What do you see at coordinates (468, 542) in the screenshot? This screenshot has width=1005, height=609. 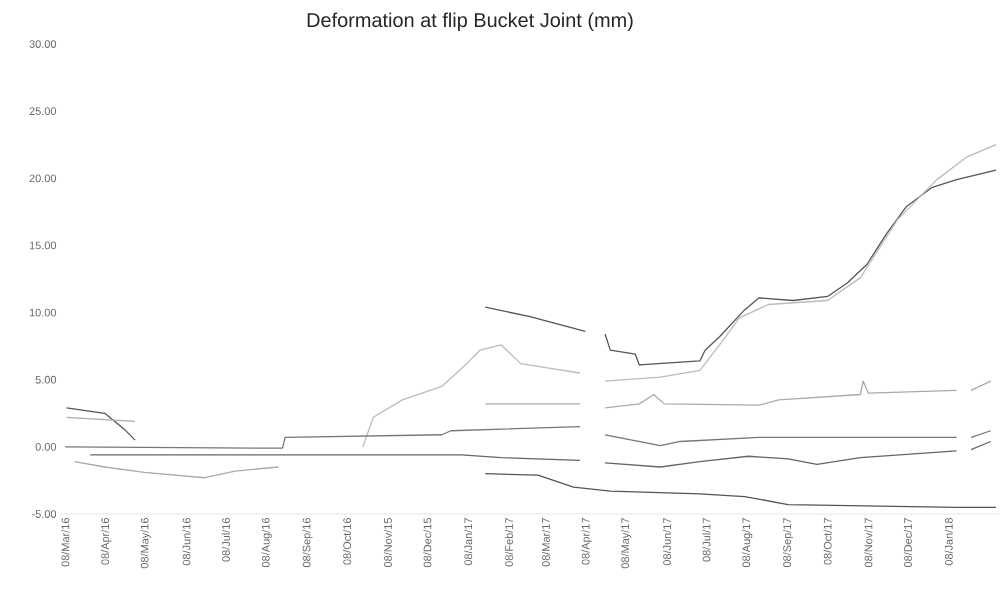 I see `x-tick-label: 08/Jan/17` at bounding box center [468, 542].